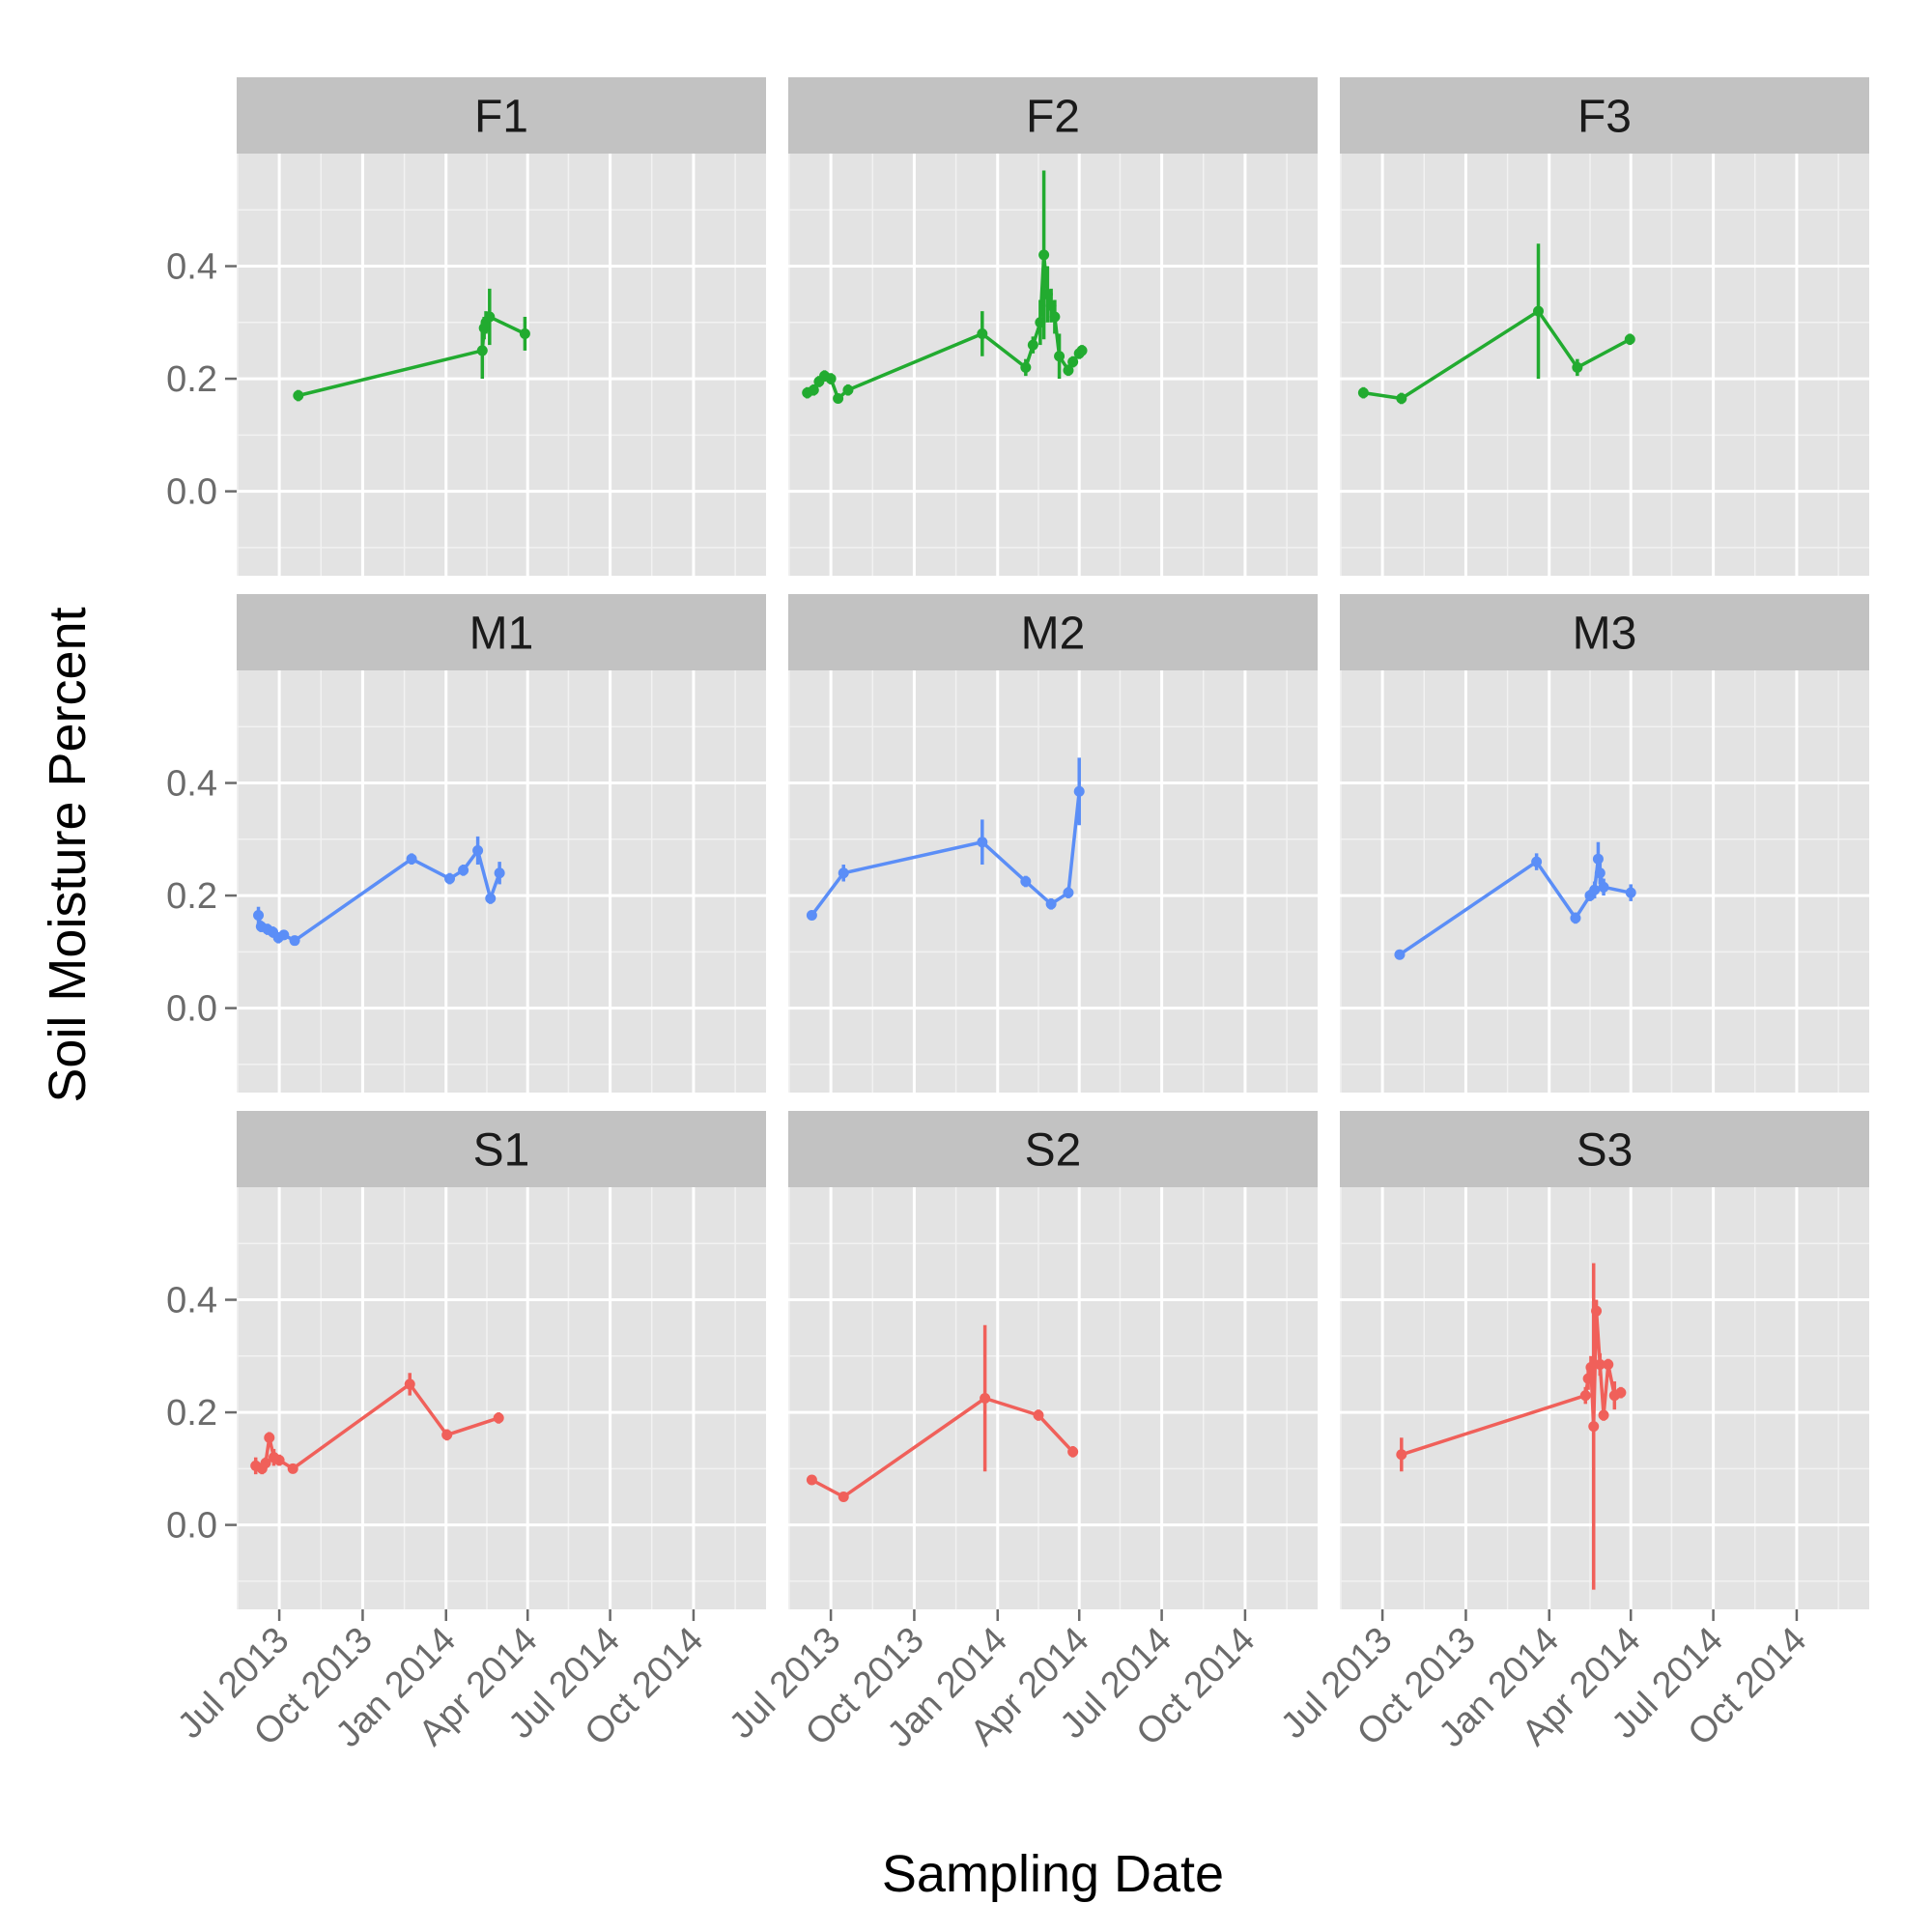 The height and width of the screenshot is (1932, 1932). What do you see at coordinates (68, 854) in the screenshot?
I see `y-axis-title: Soil Moisture Percent` at bounding box center [68, 854].